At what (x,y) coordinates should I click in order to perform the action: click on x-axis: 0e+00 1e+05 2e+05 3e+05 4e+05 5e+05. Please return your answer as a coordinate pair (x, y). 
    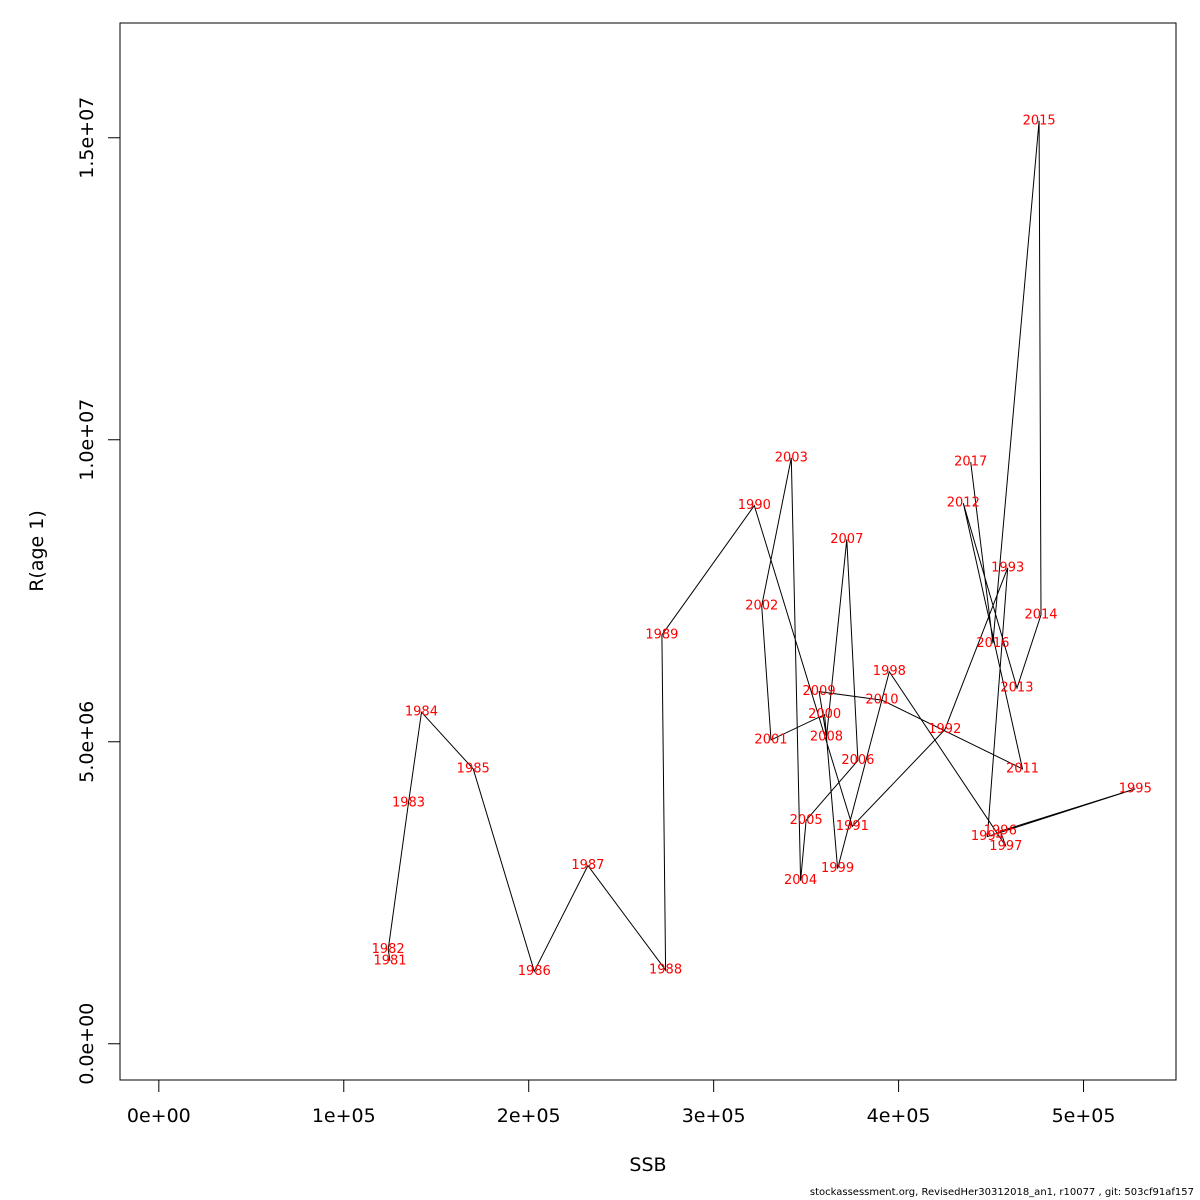
    Looking at the image, I should click on (621, 1103).